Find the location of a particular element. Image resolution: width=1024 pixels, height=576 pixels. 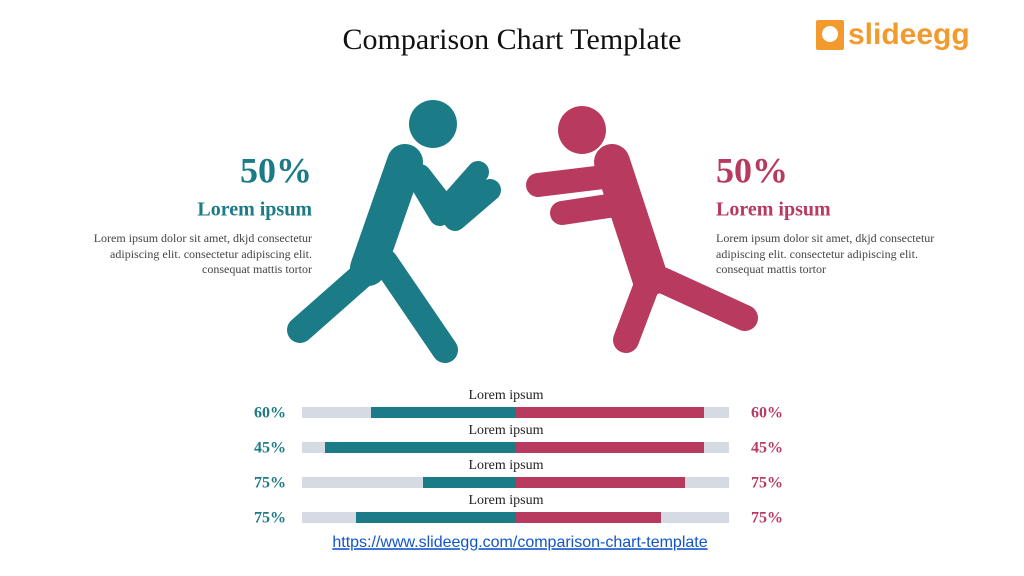

logo: slideegg is located at coordinates (893, 34).